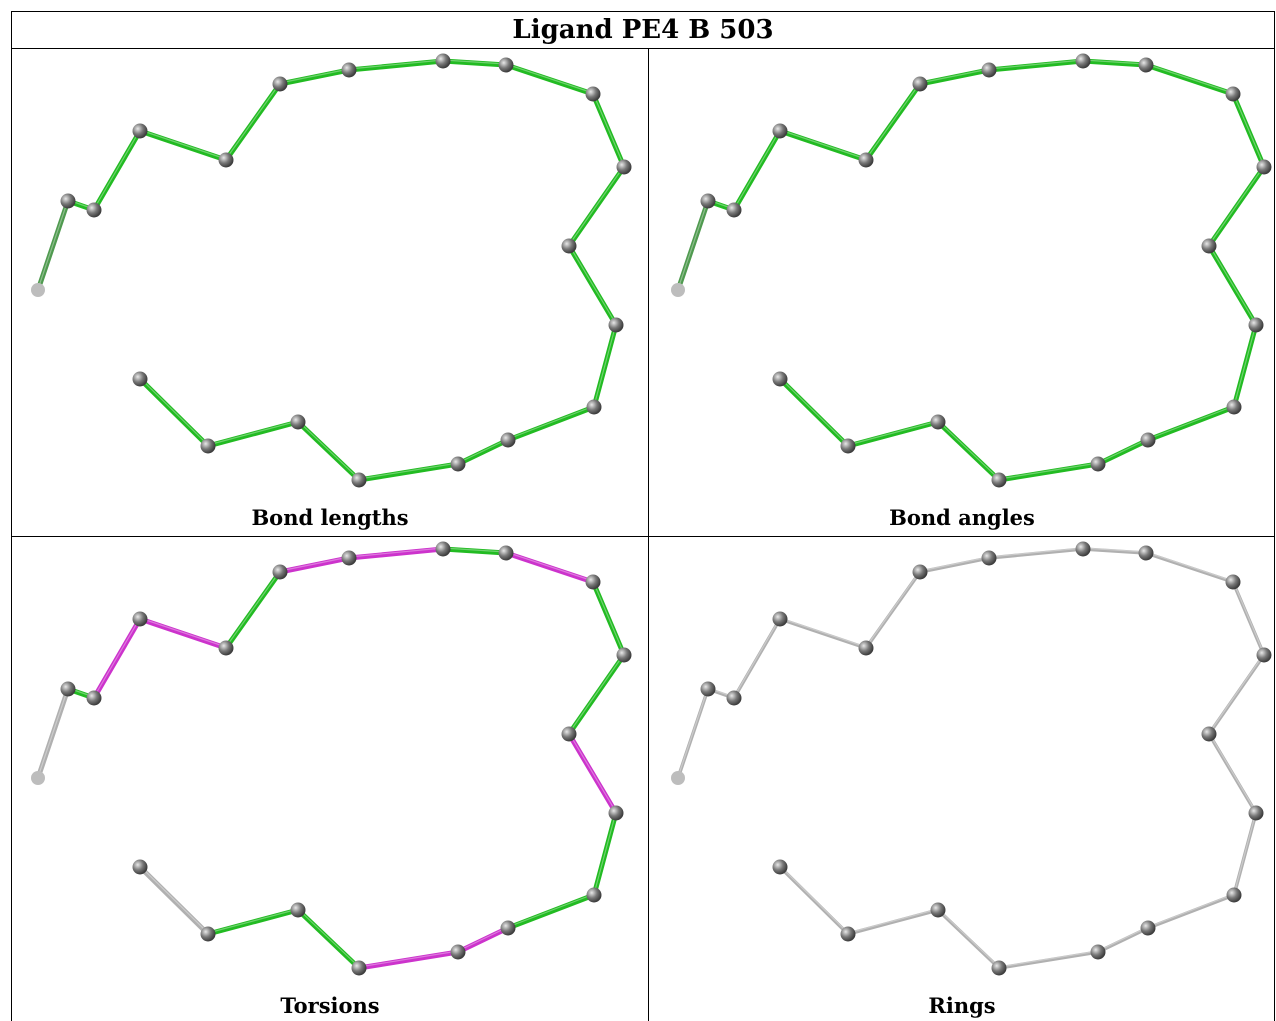  Describe the element at coordinates (648, 534) in the screenshot. I see `divider-vertical` at that location.